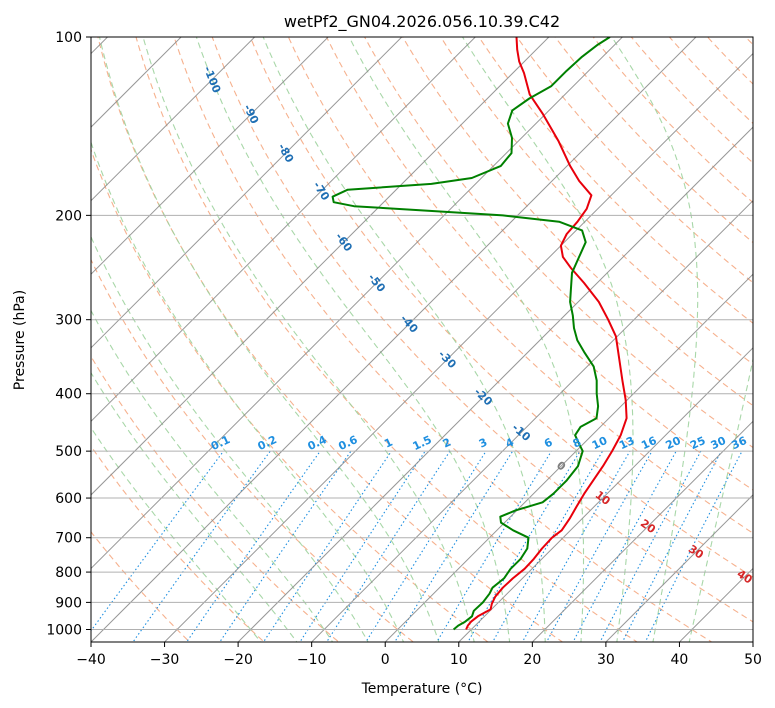 This screenshot has height=708, width=775. Describe the element at coordinates (753, 660) in the screenshot. I see `x-tick-label: 50` at that location.